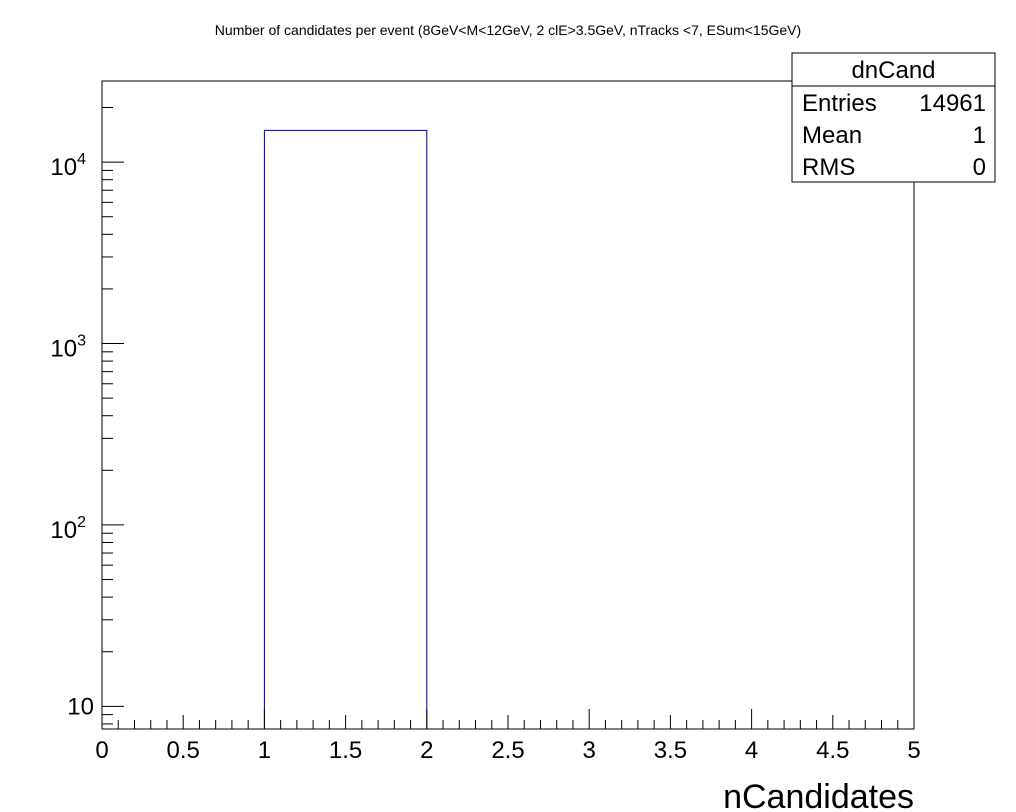 The image size is (1016, 812). I want to click on stats-box-frame, so click(893, 117).